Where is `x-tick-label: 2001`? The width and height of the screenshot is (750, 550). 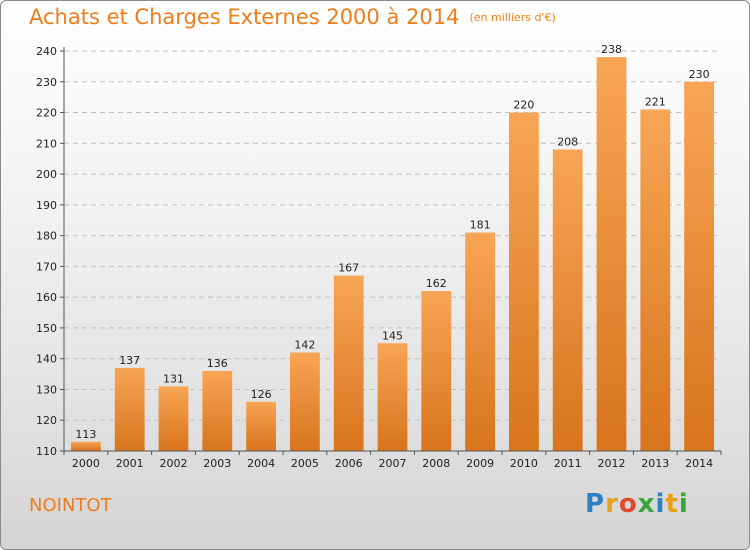
x-tick-label: 2001 is located at coordinates (130, 463).